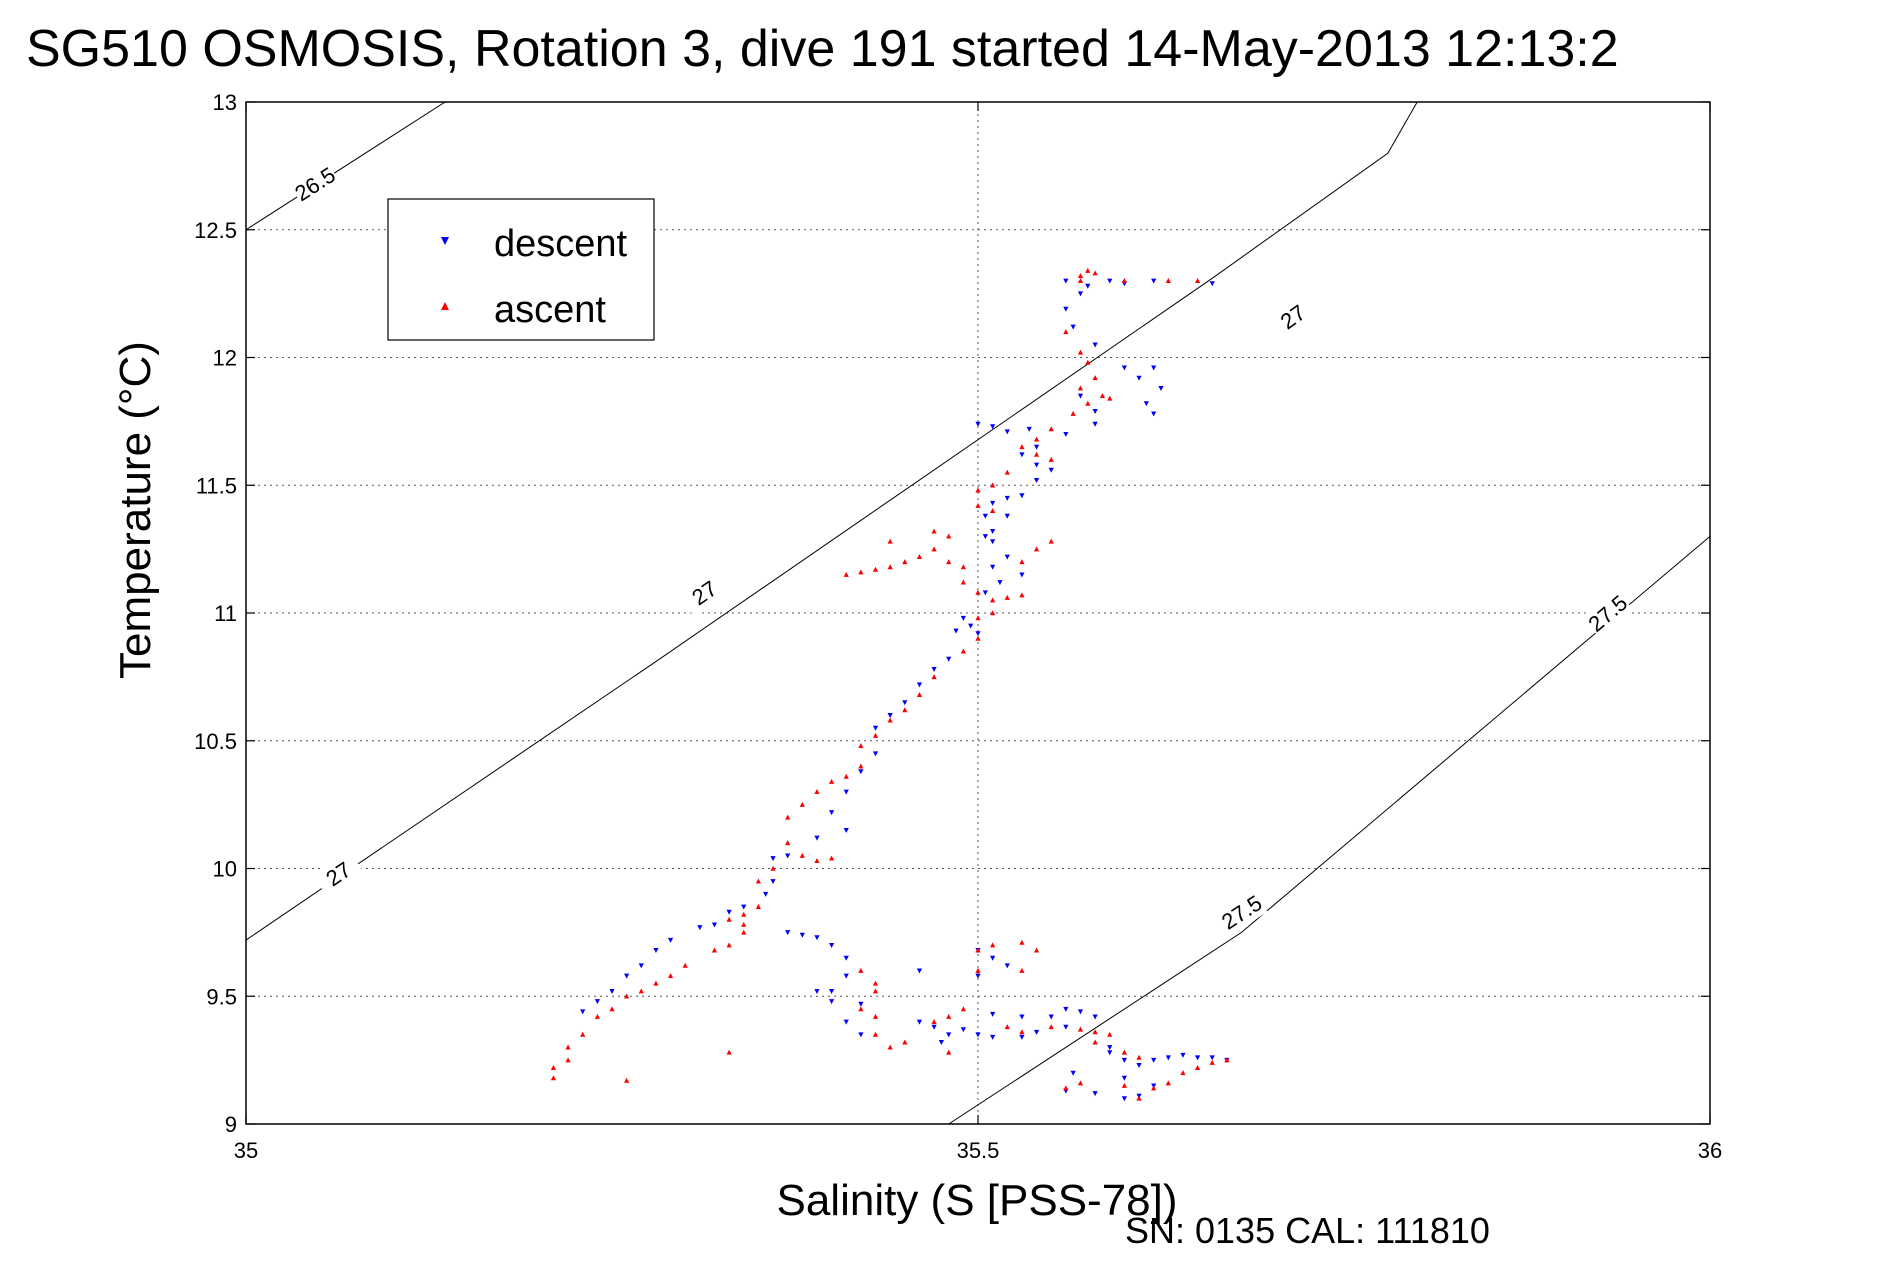 The image size is (1891, 1262). What do you see at coordinates (521, 269) in the screenshot?
I see `legend: descent ascent` at bounding box center [521, 269].